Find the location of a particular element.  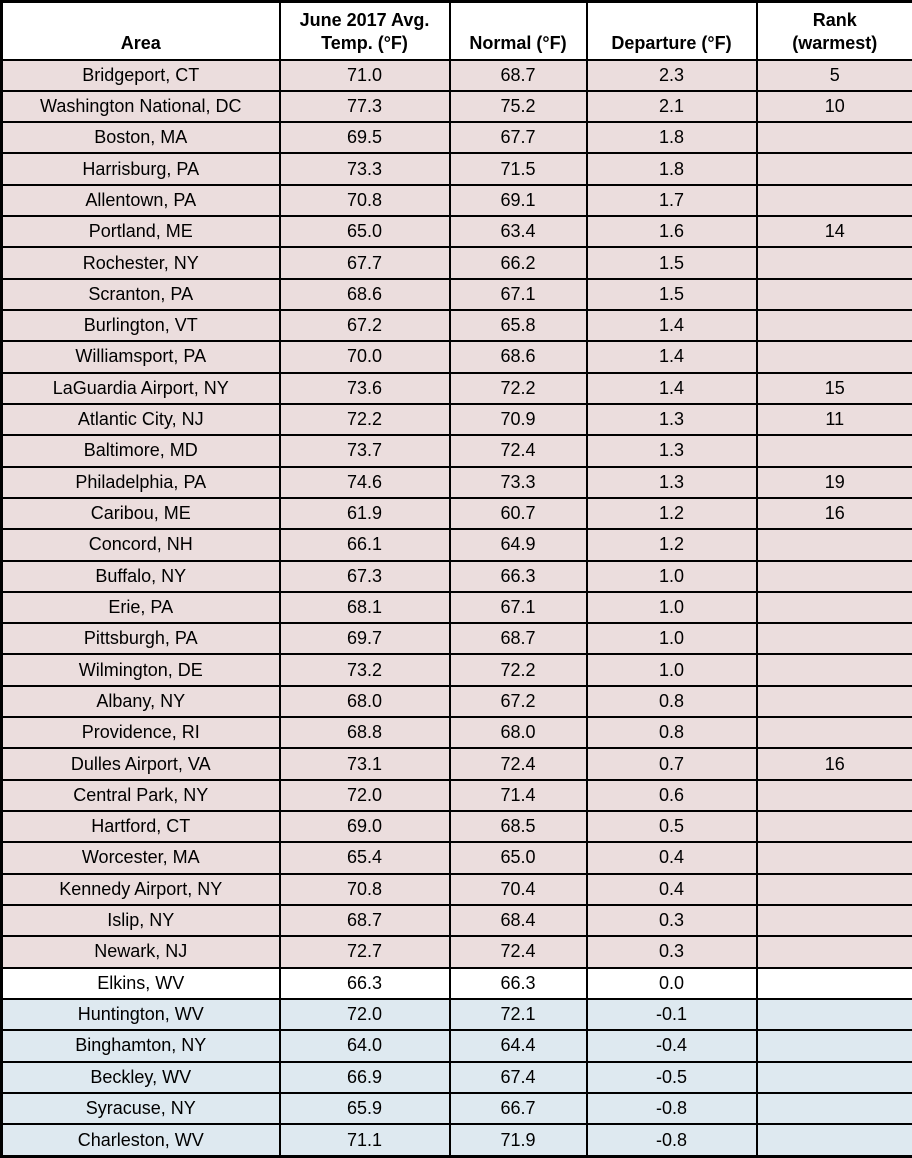

cell-normal: 71.4 is located at coordinates (518, 795).